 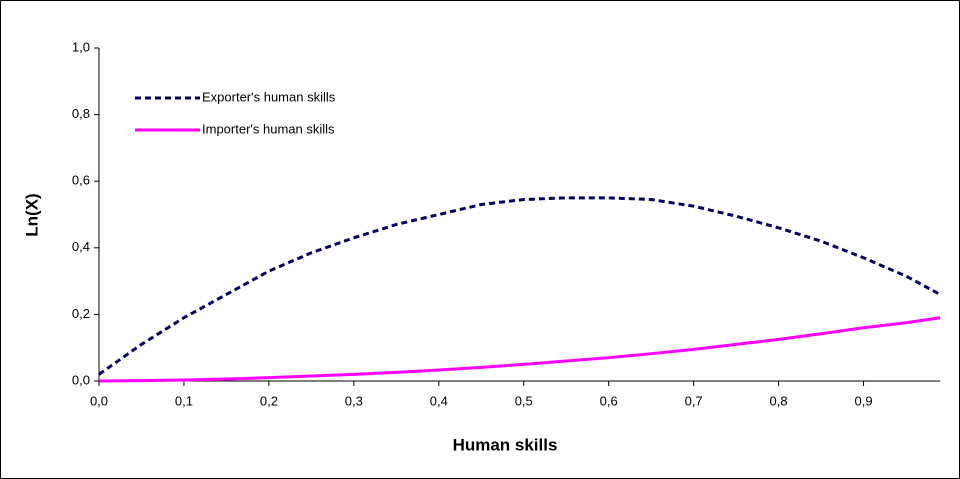 I want to click on x-tick-label: 0,1, so click(x=184, y=400).